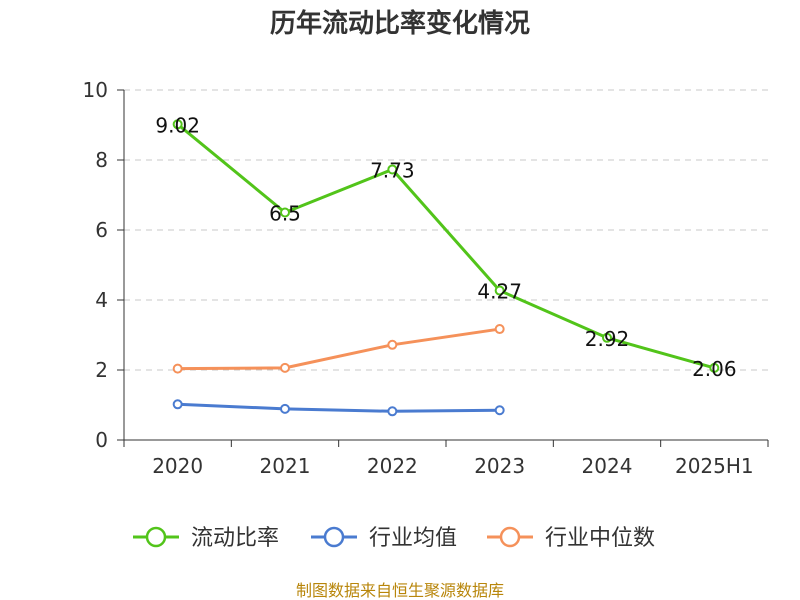 The height and width of the screenshot is (600, 800). Describe the element at coordinates (101, 230) in the screenshot. I see `y-tick-label: 6` at that location.